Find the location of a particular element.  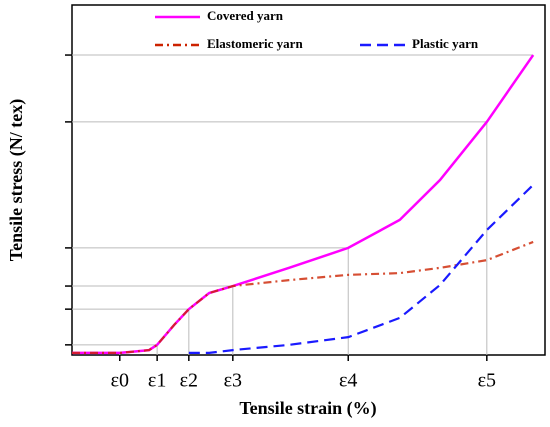

x-tick-label: ε4 is located at coordinates (348, 381).